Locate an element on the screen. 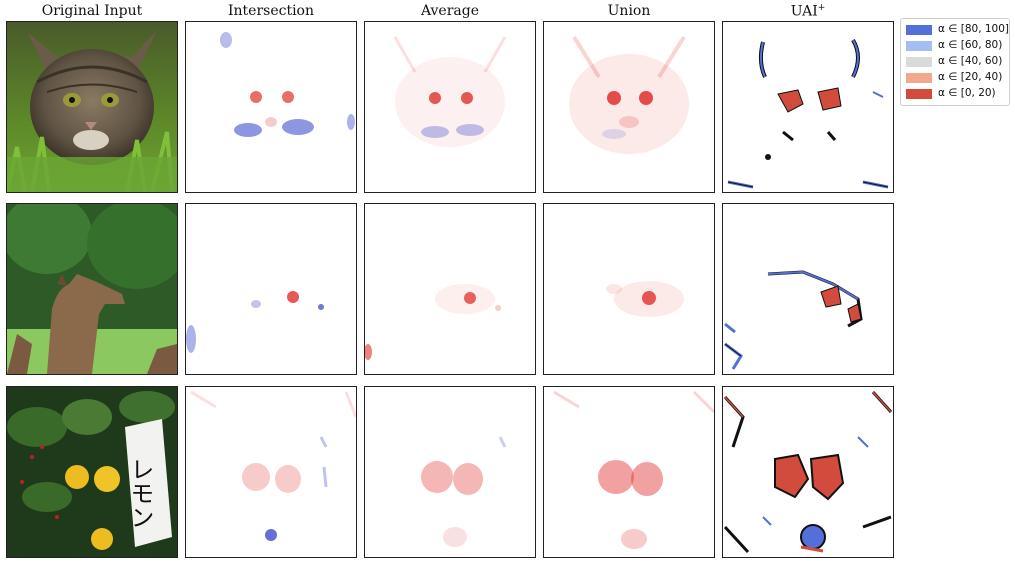 The image size is (1015, 564). average-lemon is located at coordinates (450, 472).